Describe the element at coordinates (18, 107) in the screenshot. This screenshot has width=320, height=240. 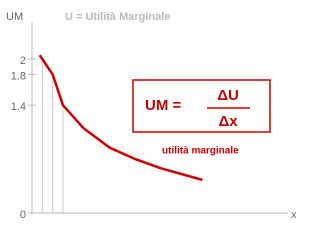
I see `y-tick-label: 1.4` at that location.